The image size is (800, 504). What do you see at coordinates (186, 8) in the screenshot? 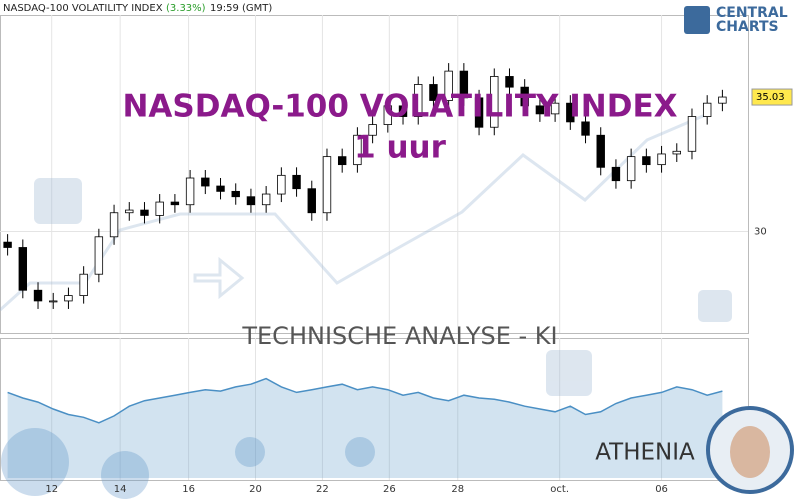
I see `header-change: (3.33%)` at bounding box center [186, 8].